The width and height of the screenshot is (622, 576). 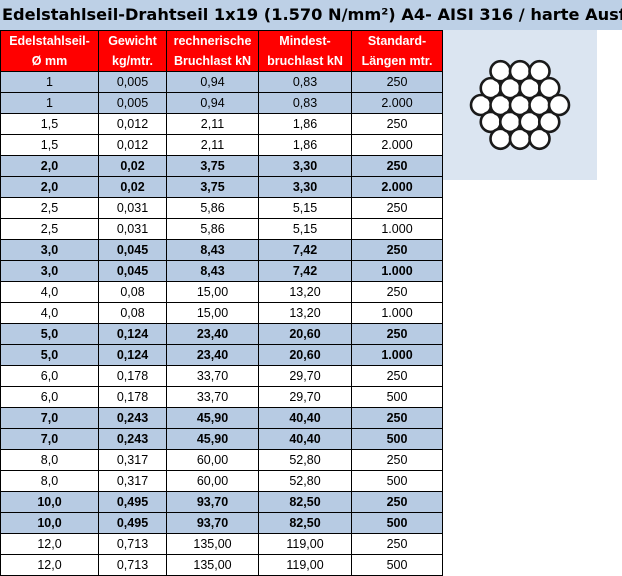 I want to click on table-row: 1,5 0,012 2,11 1,86 250, so click(x=221, y=124).